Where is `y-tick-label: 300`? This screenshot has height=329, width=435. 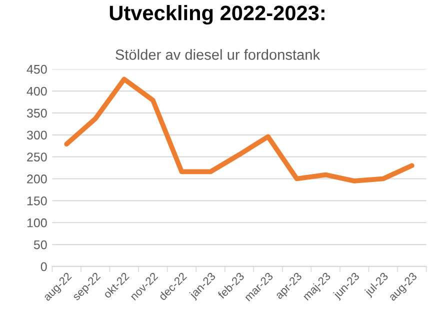 y-tick-label: 300 is located at coordinates (36, 135).